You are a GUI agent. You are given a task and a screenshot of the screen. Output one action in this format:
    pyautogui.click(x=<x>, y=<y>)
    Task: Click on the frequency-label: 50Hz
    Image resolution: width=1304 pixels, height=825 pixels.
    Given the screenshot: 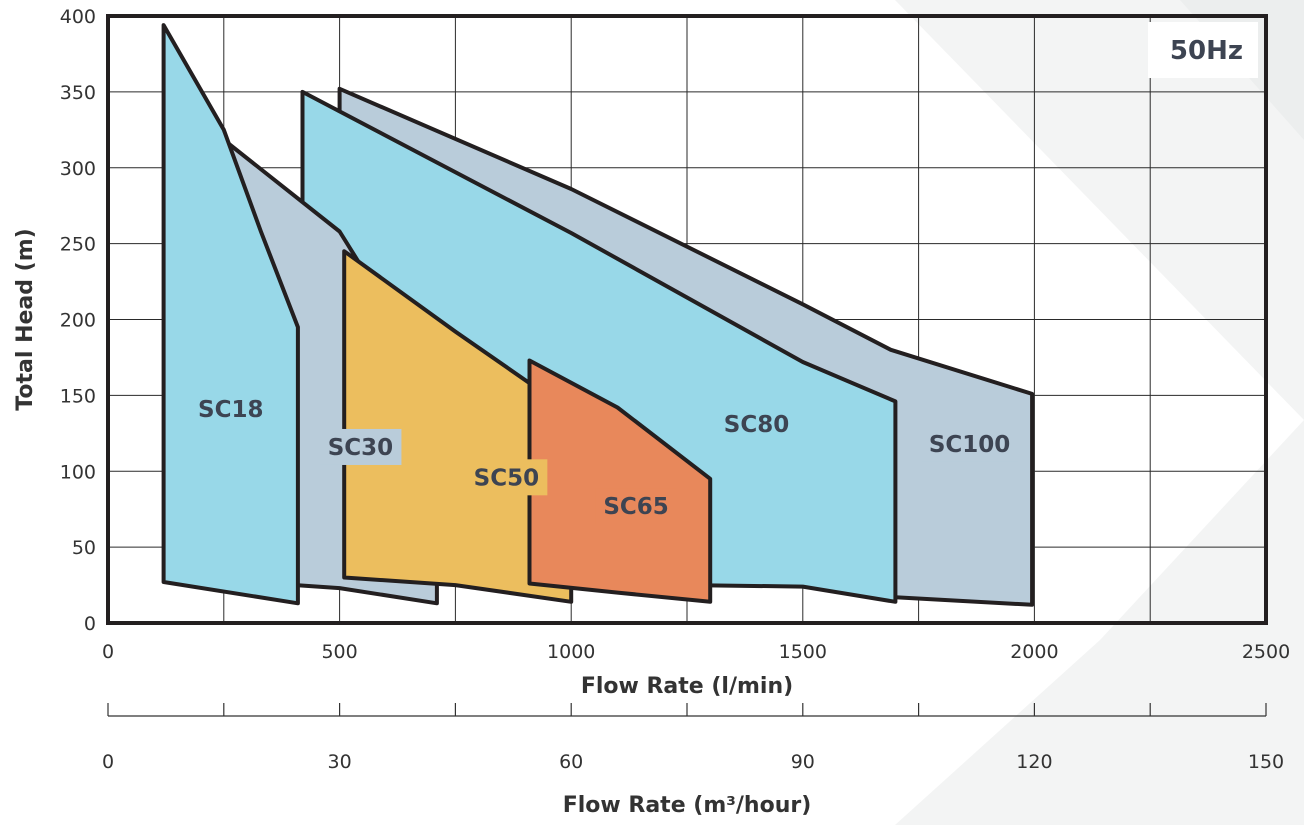 What is the action you would take?
    pyautogui.click(x=1206, y=51)
    